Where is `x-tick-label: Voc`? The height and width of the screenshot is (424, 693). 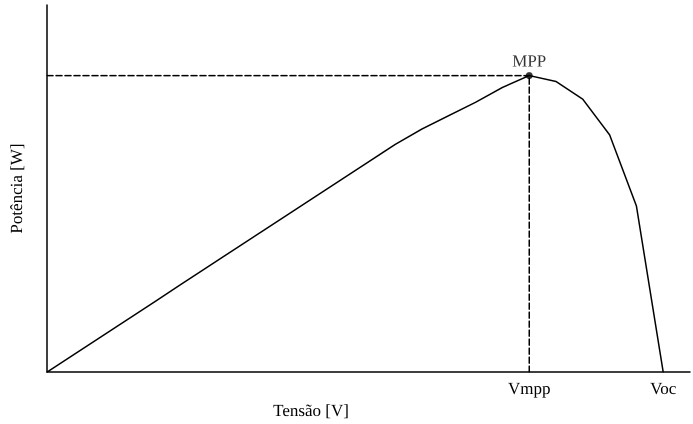 x-tick-label: Voc is located at coordinates (663, 388).